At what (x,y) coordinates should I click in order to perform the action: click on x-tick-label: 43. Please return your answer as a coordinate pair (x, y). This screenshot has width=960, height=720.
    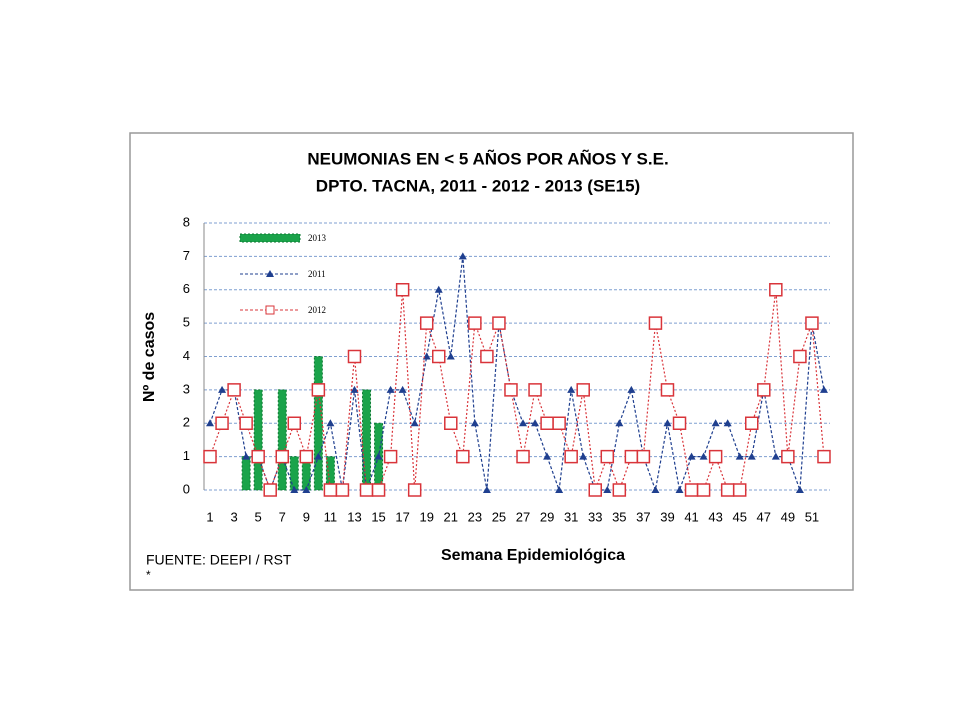
    Looking at the image, I should click on (715, 516).